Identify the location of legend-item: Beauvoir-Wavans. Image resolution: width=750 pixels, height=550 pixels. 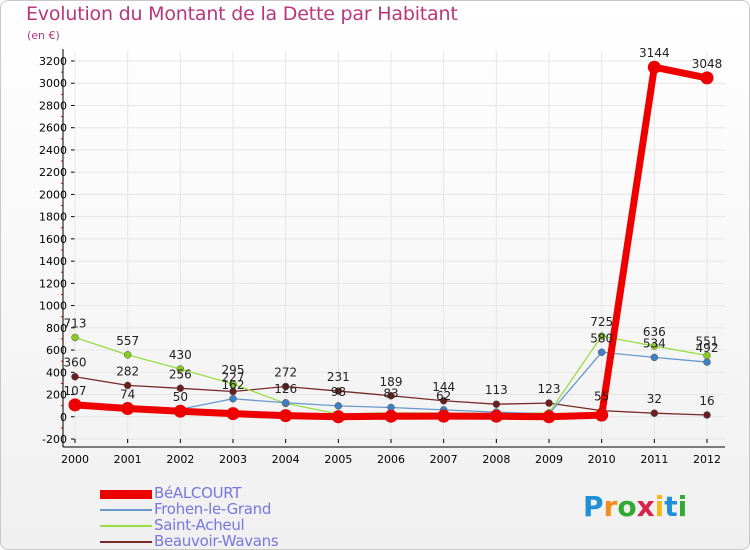
(230, 541).